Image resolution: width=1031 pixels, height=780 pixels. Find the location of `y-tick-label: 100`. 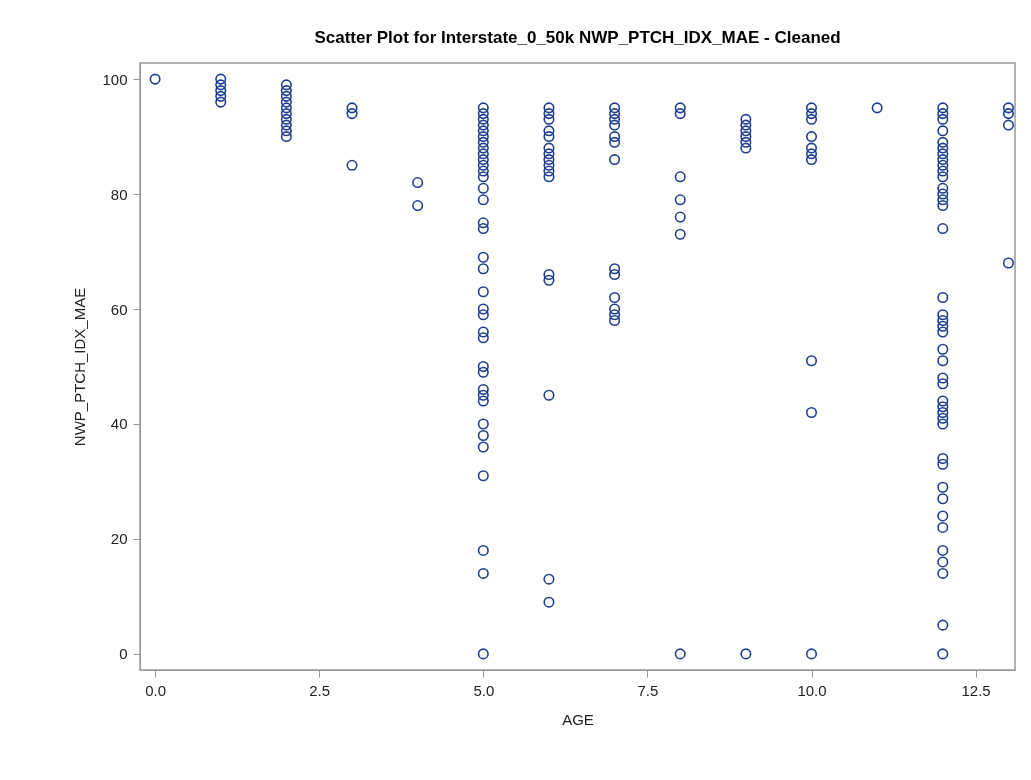

y-tick-label: 100 is located at coordinates (115, 79).